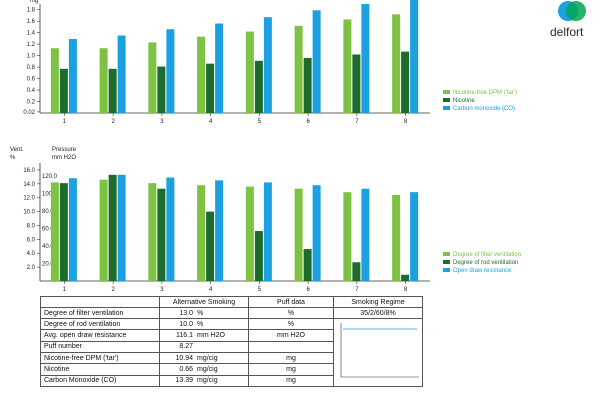  What do you see at coordinates (379, 350) in the screenshot?
I see `puff-profile-svg` at bounding box center [379, 350].